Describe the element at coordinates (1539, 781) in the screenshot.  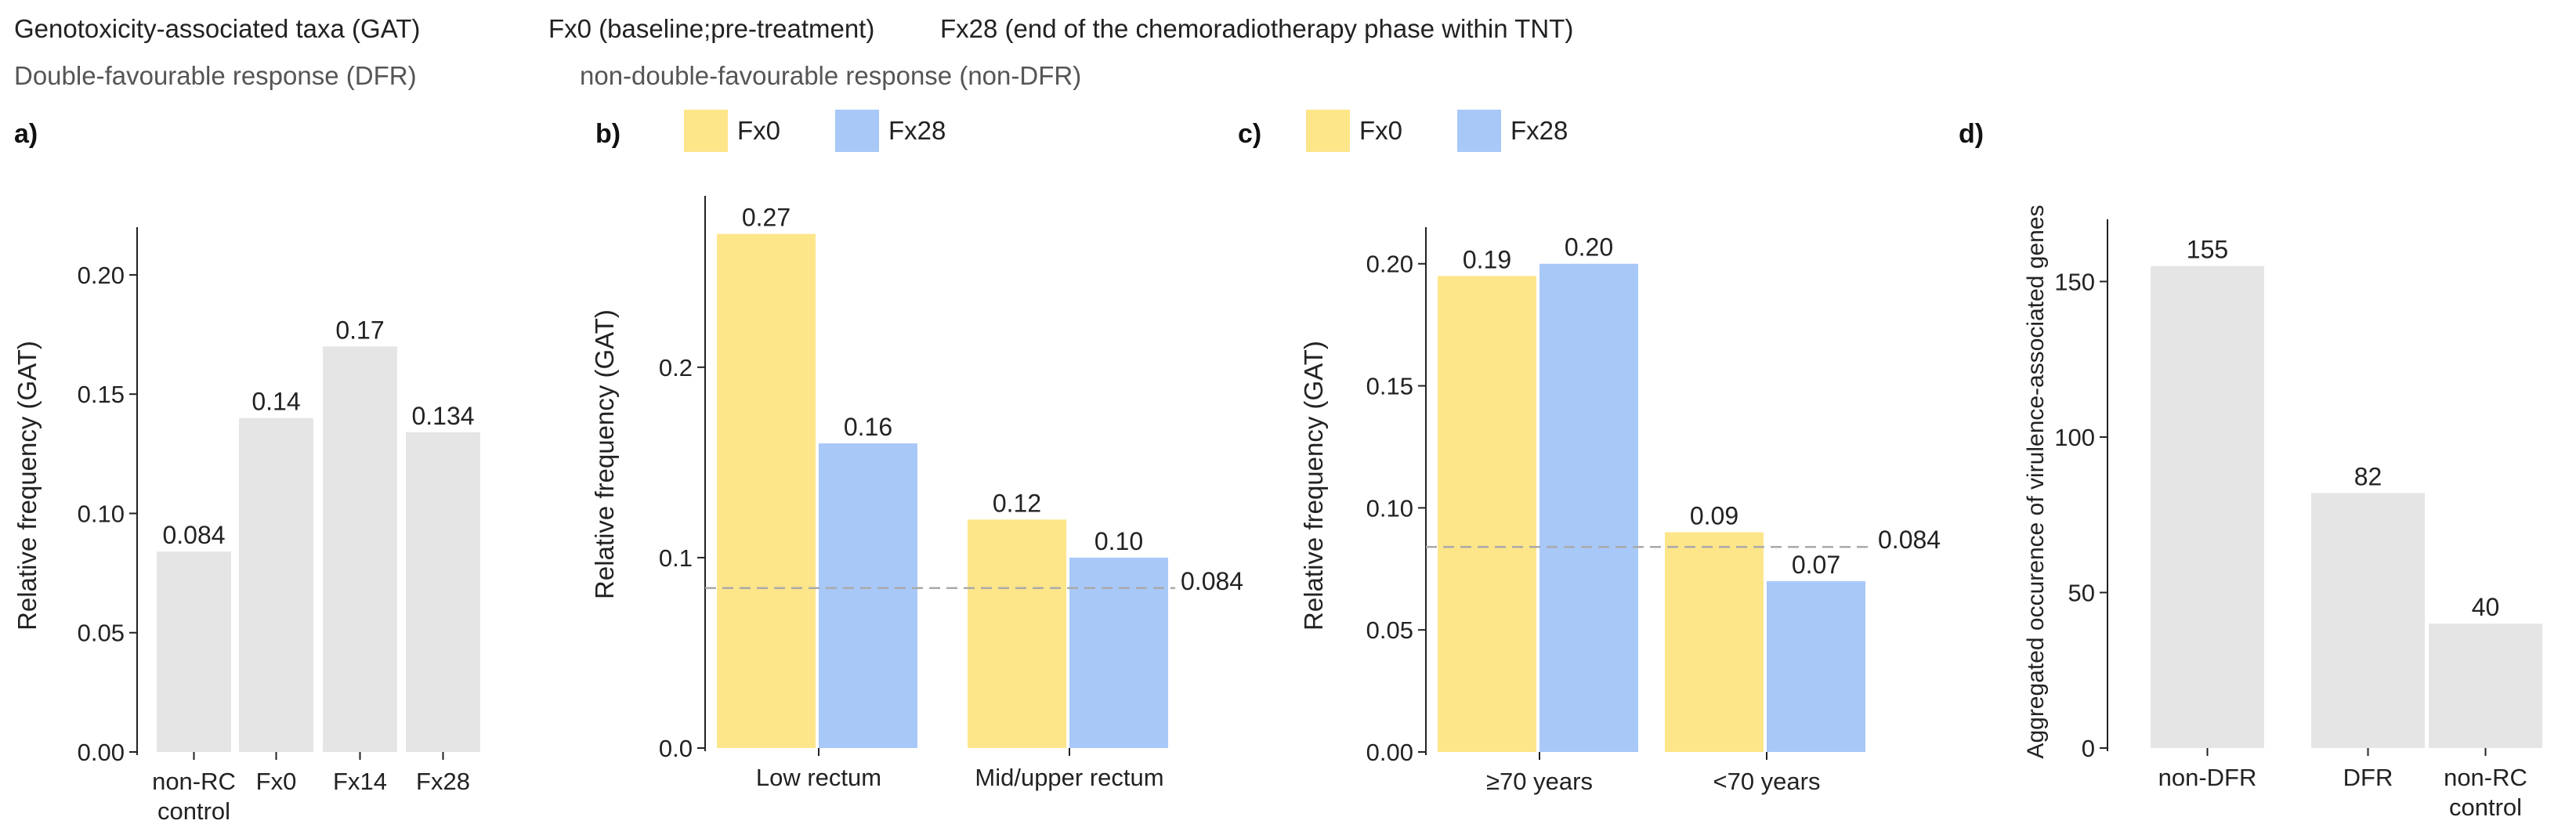
I see `x-tick-label-c: ≥70 years` at that location.